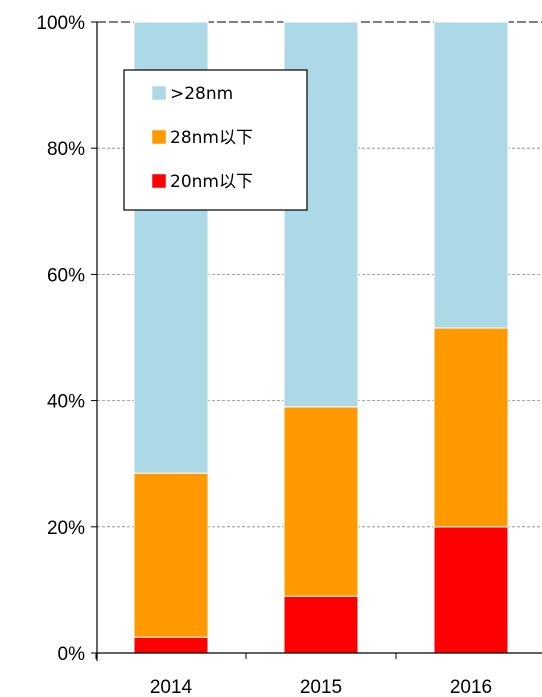  I want to click on legend: >28nm 28nm以下 20nm以下, so click(215, 140).